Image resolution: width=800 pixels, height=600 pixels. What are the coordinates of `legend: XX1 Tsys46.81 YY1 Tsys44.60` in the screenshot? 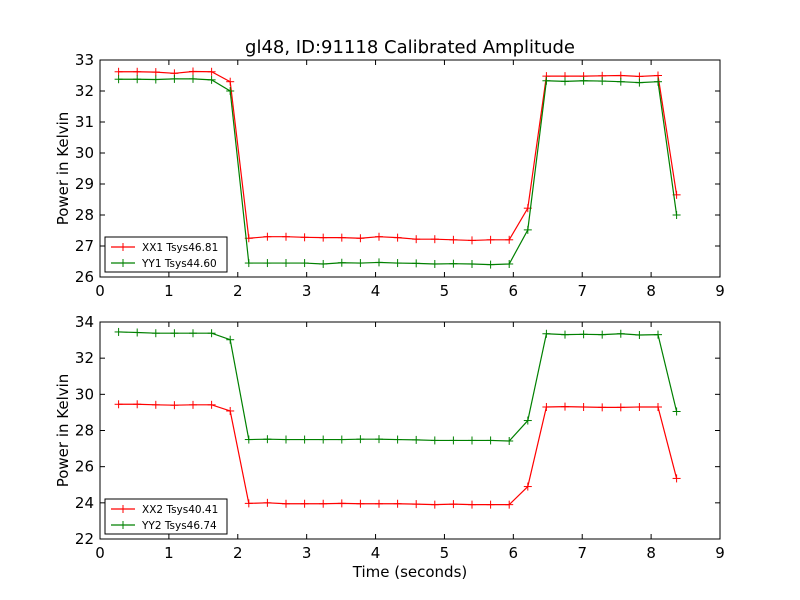 It's located at (166, 254).